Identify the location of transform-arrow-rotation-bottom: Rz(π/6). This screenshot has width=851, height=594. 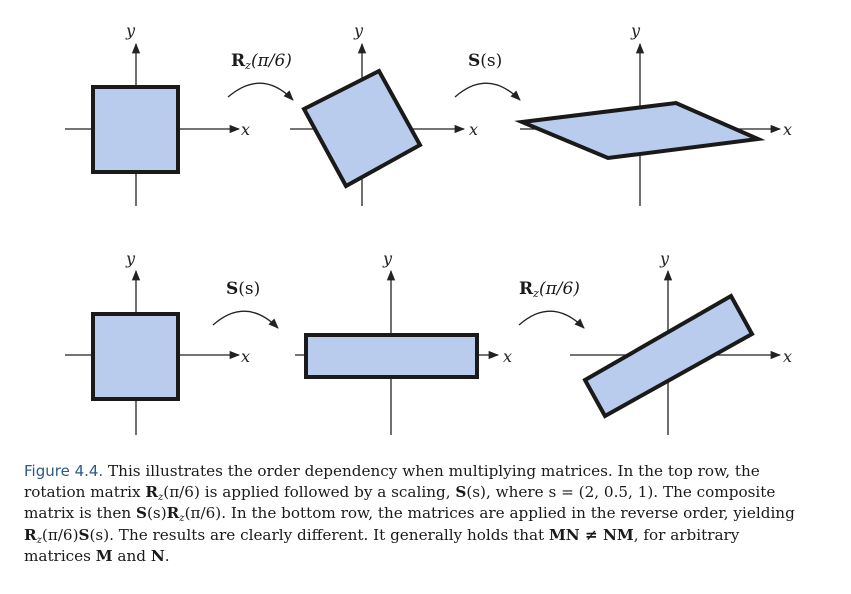
(551, 304).